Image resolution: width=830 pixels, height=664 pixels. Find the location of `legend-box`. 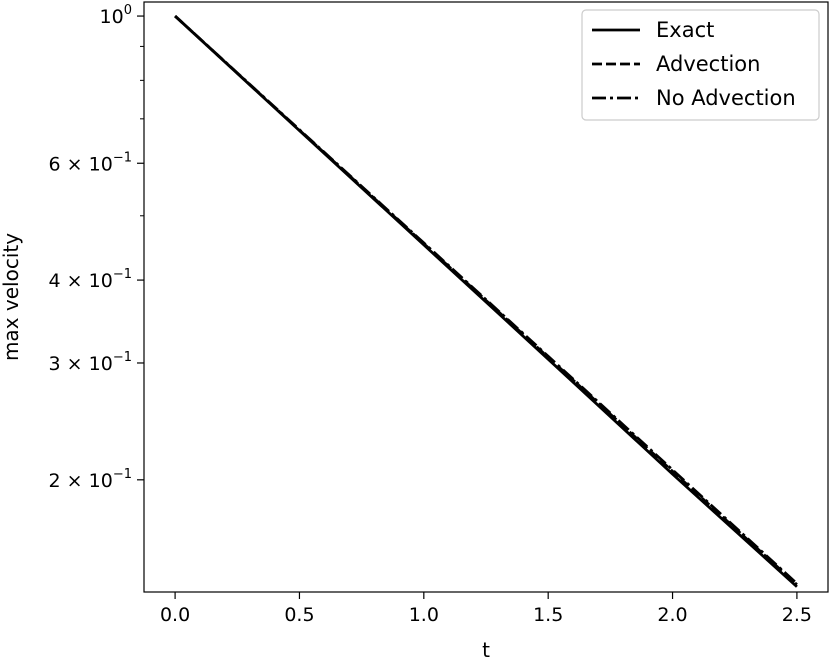

legend-box is located at coordinates (700, 65).